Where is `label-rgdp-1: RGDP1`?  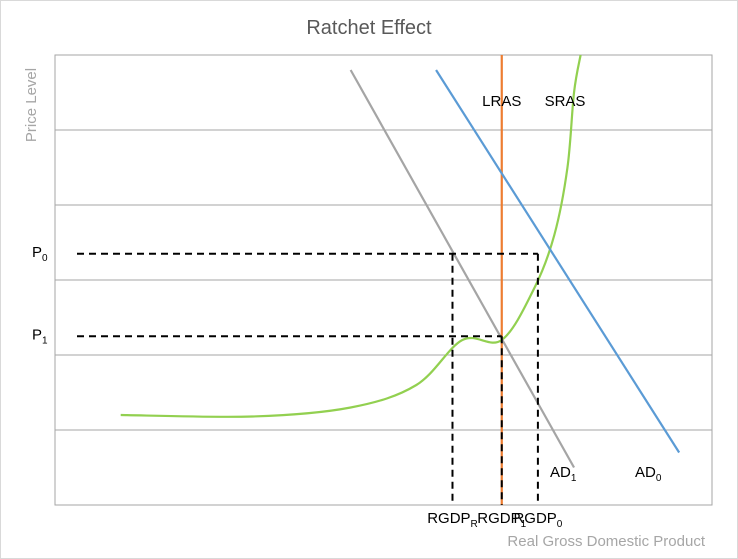 label-rgdp-1: RGDP1 is located at coordinates (501, 520).